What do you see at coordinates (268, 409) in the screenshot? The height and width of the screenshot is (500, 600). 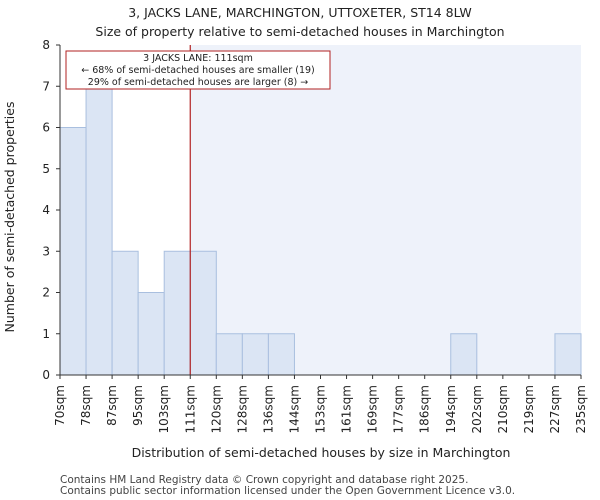 I see `x-tick-label-136sqm: 136sqm` at bounding box center [268, 409].